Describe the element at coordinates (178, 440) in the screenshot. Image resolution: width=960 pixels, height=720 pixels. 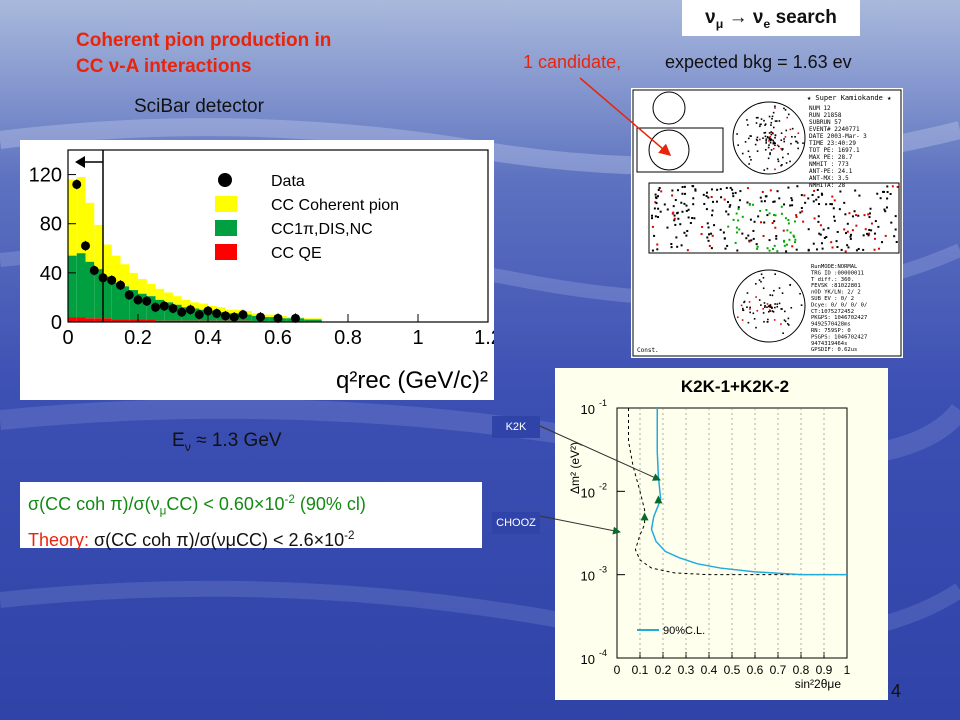
I see `energy-prefix: E` at that location.